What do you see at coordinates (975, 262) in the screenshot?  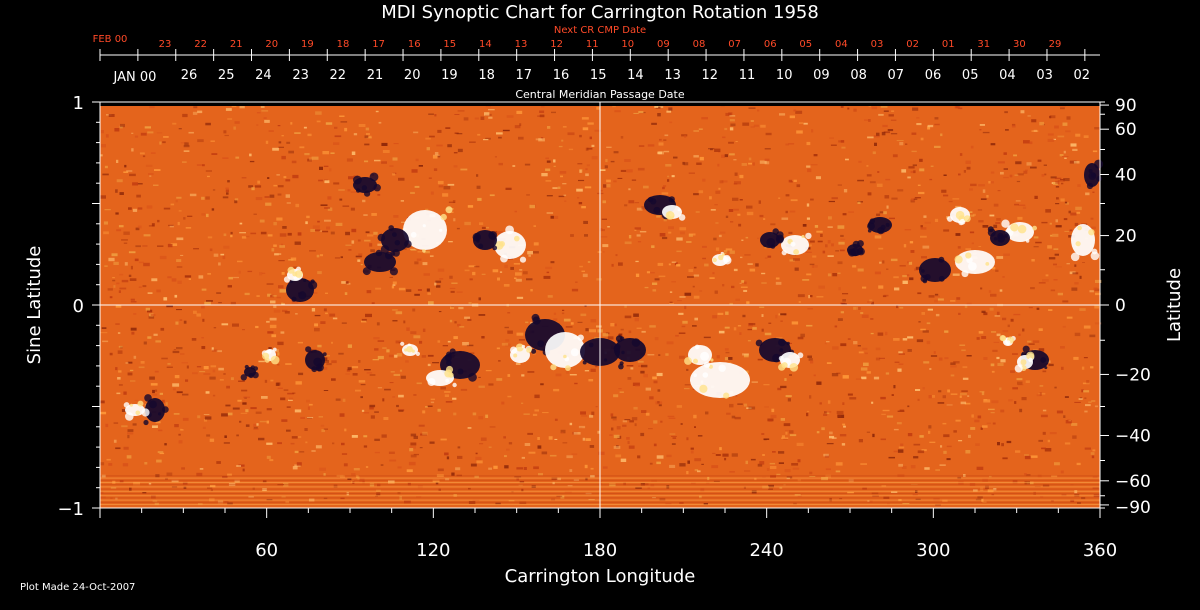 I see `positive-polarity-region` at bounding box center [975, 262].